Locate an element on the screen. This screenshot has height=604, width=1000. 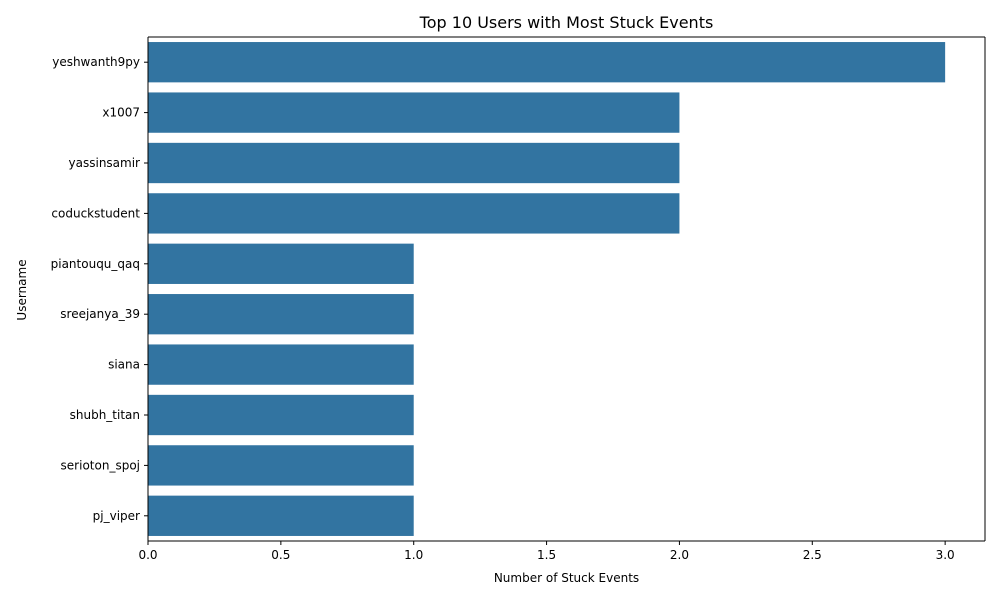
bar-shubh_titan is located at coordinates (281, 415).